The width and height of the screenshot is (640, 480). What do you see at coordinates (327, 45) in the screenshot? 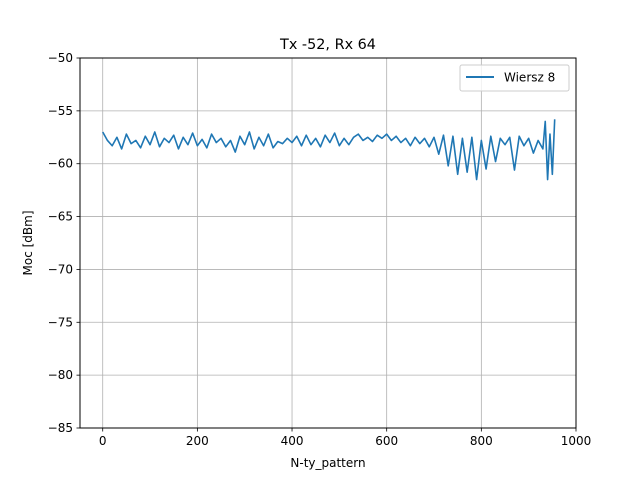
I see `chart-title: Tx -52, Rx 64` at bounding box center [327, 45].